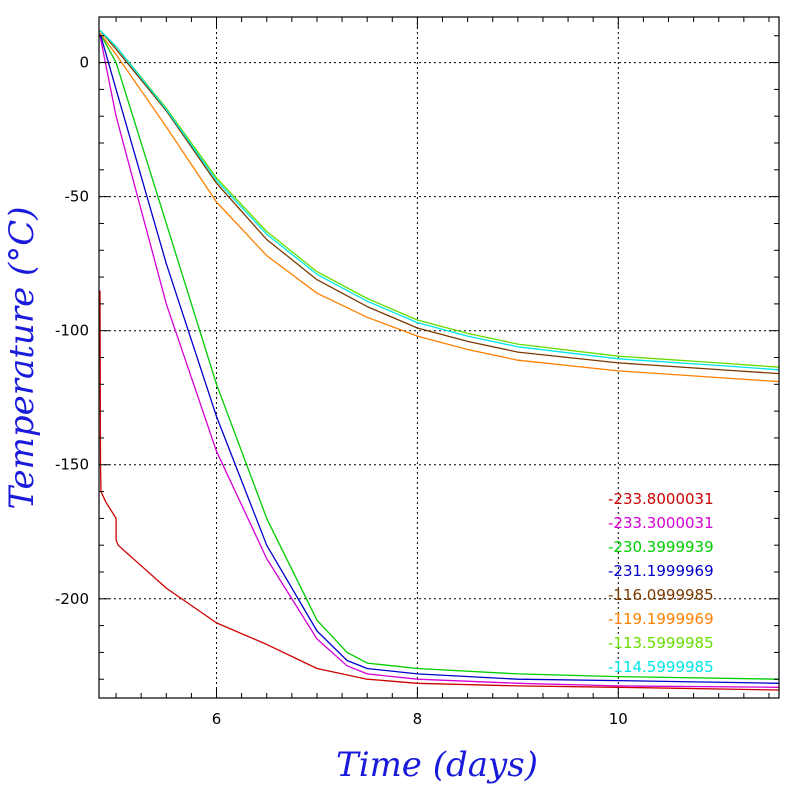 This screenshot has width=797, height=797. What do you see at coordinates (661, 595) in the screenshot?
I see `legend-entry-4: -116.0999985` at bounding box center [661, 595].